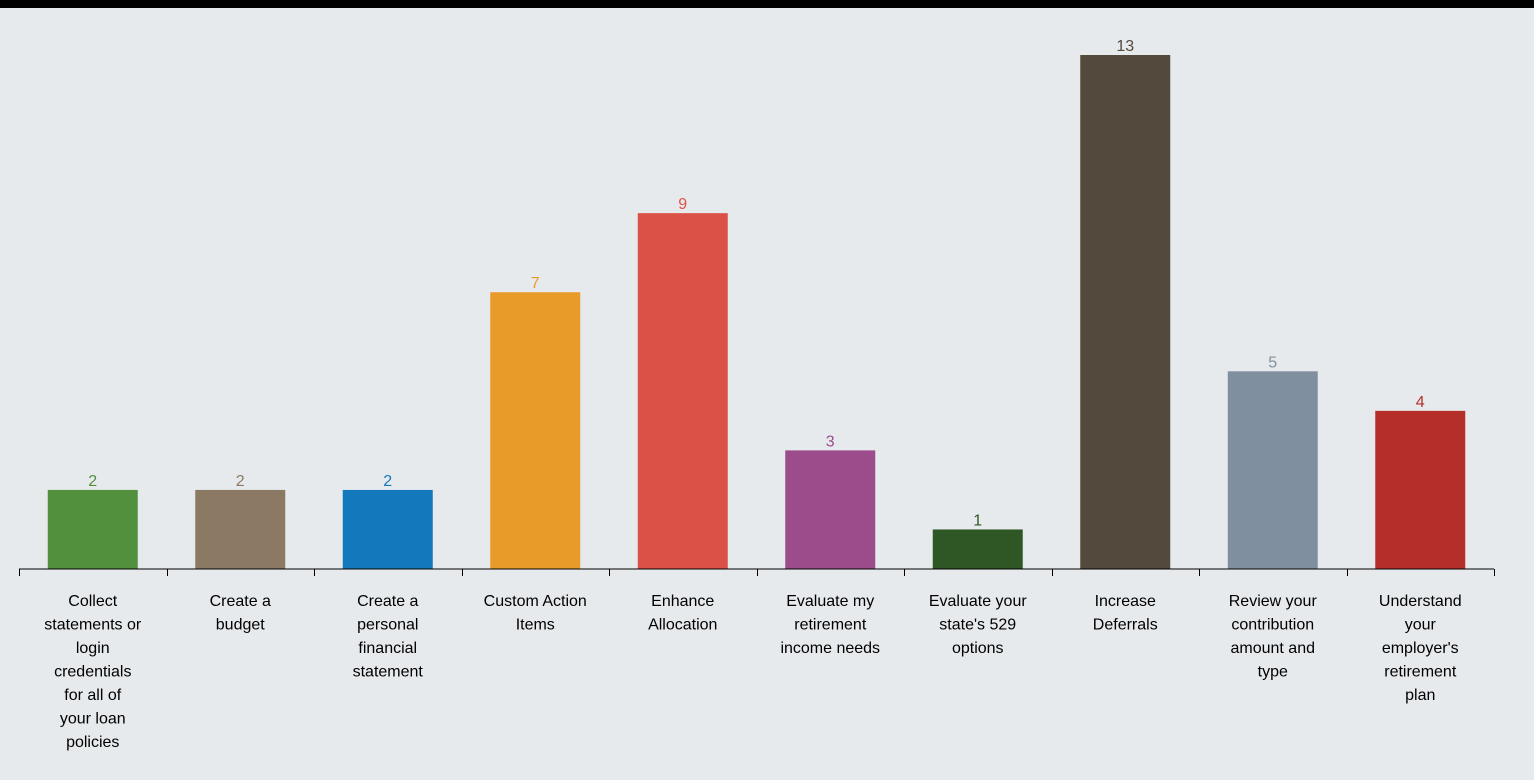 The image size is (1534, 780). Describe the element at coordinates (93, 648) in the screenshot. I see `x-tick-label-line: login` at that location.